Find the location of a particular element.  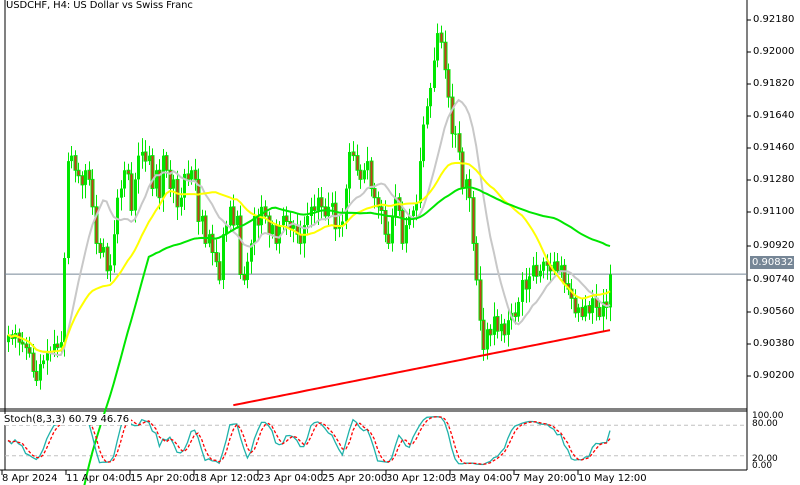

time-axis-label: 8 Apr 2024 is located at coordinates (30, 478).